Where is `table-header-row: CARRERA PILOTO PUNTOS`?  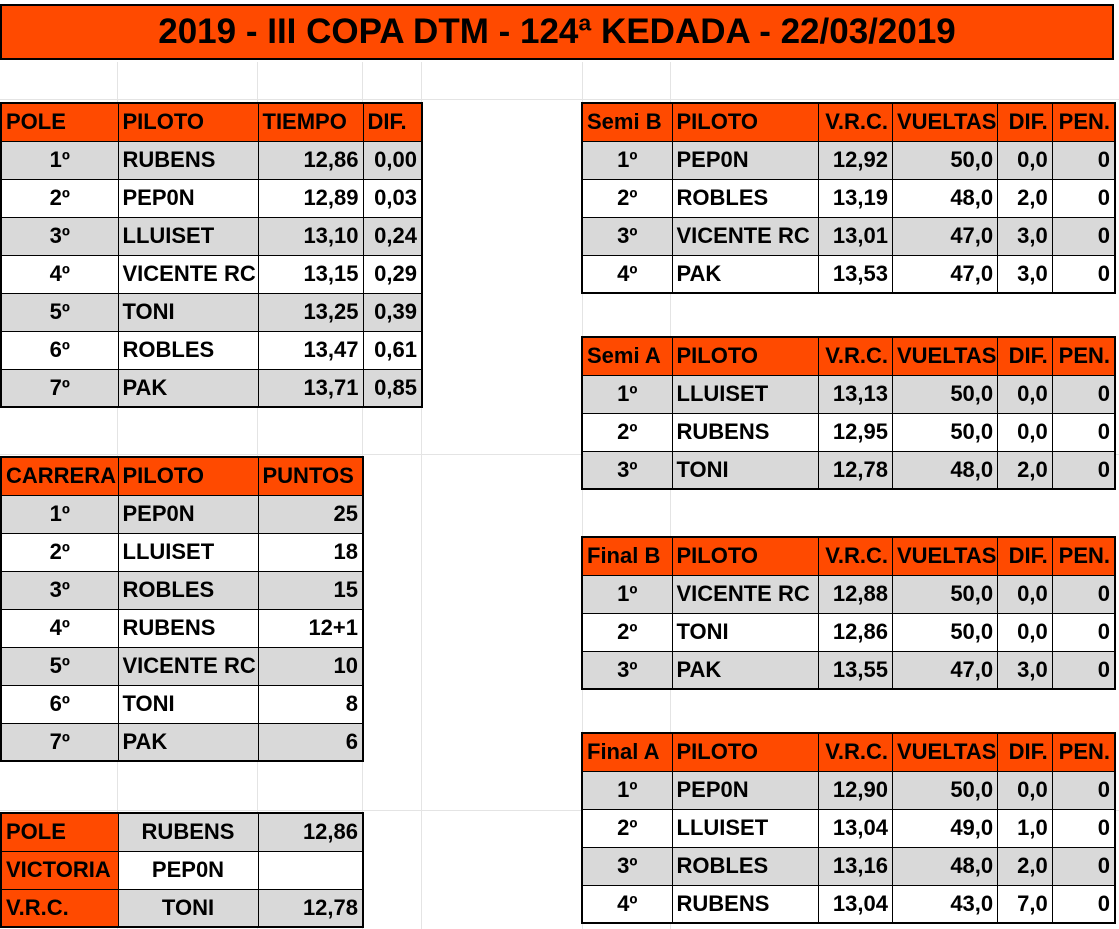 table-header-row: CARRERA PILOTO PUNTOS is located at coordinates (182, 476).